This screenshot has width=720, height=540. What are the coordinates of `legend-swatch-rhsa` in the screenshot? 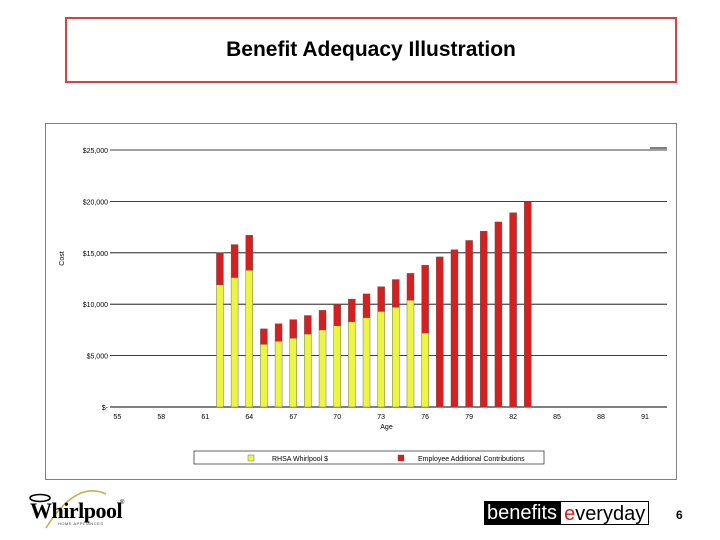 It's located at (251, 458).